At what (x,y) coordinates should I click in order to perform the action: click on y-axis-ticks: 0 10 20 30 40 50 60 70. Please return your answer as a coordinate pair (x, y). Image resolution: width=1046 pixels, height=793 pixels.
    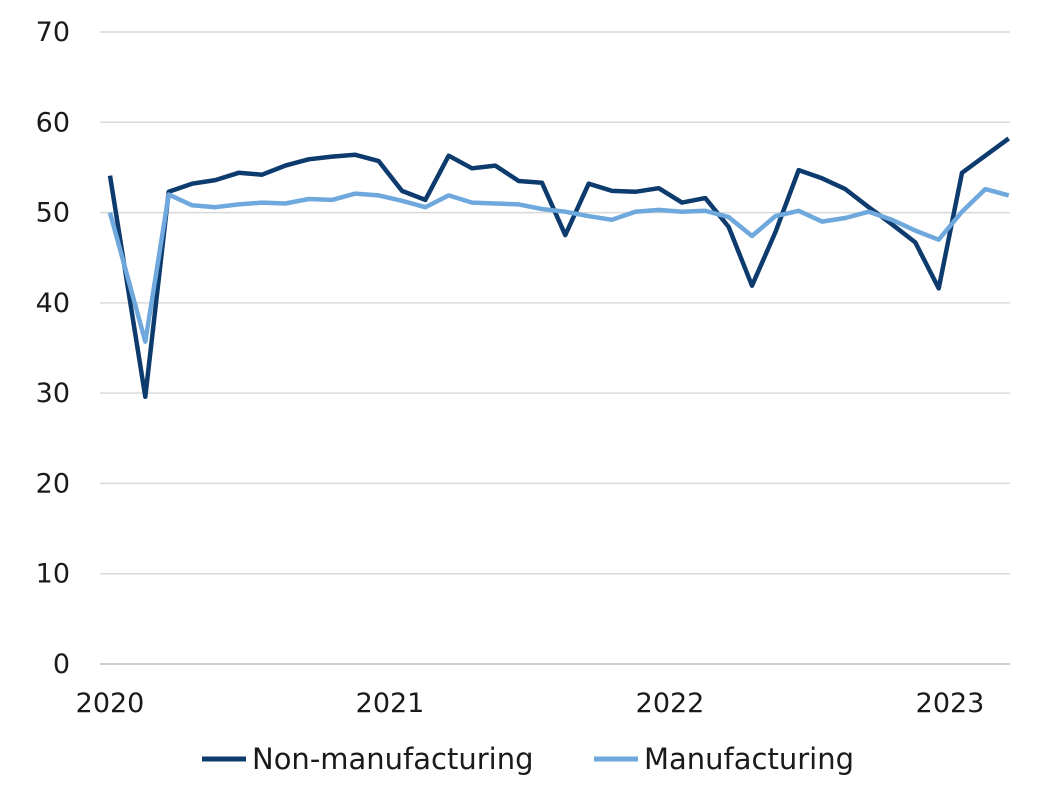
    Looking at the image, I should click on (53, 348).